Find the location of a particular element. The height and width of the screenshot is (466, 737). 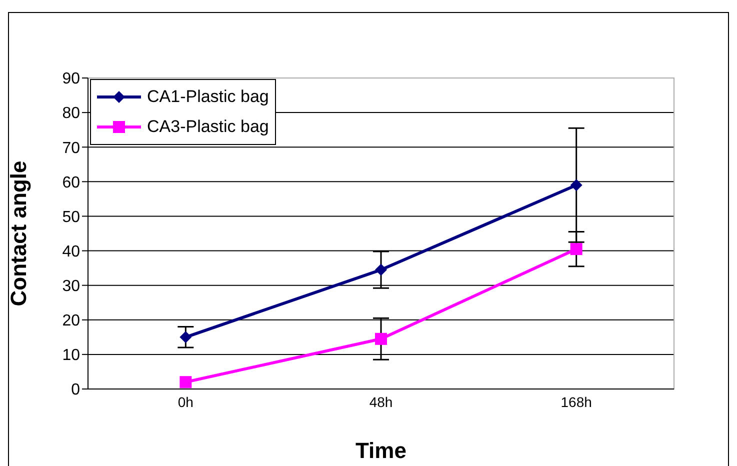

legend-label: CA3-Plastic bag is located at coordinates (208, 127).